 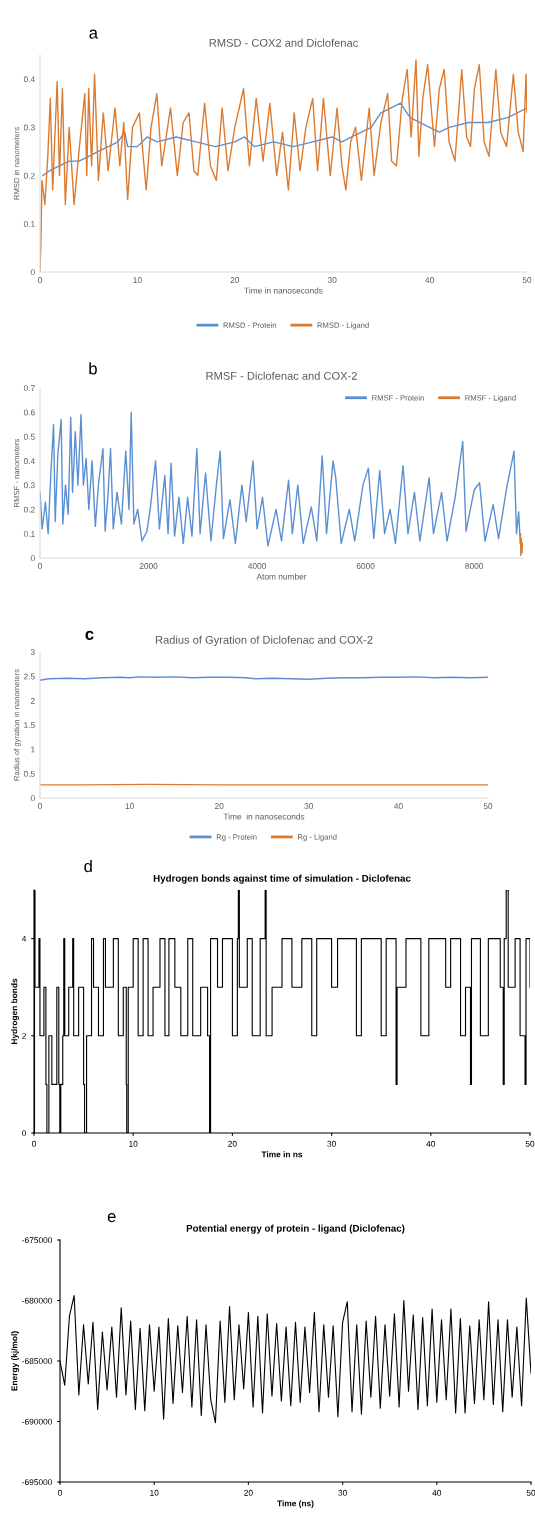 What do you see at coordinates (281, 375) in the screenshot?
I see `chart-title: RMSF - Diclofenac and COX-2` at bounding box center [281, 375].